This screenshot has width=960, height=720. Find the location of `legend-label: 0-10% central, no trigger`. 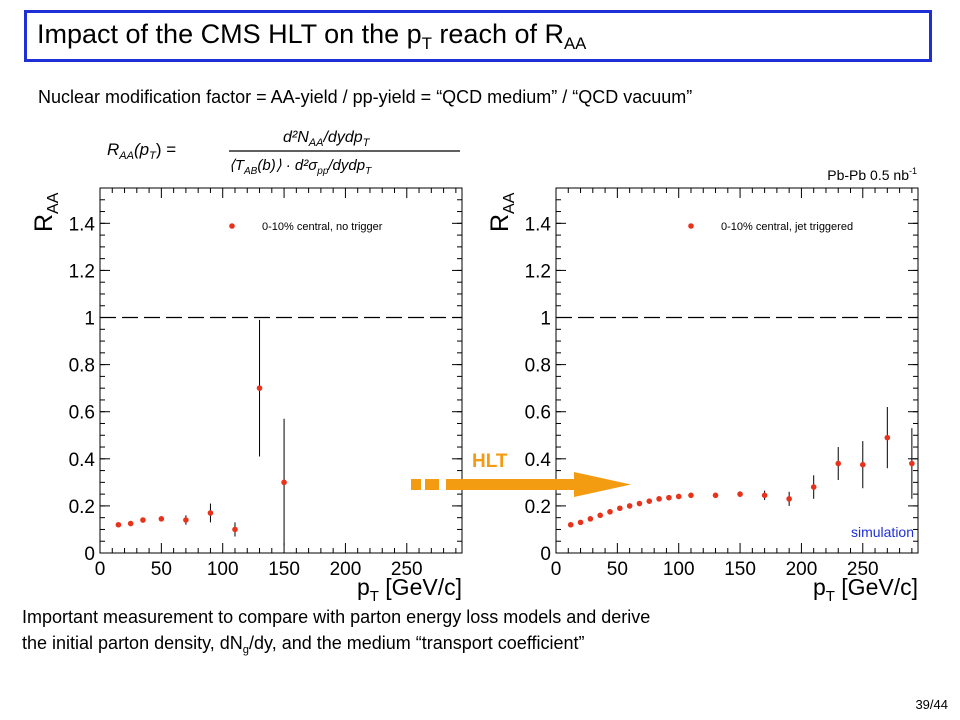

legend-label: 0-10% central, no trigger is located at coordinates (322, 227).